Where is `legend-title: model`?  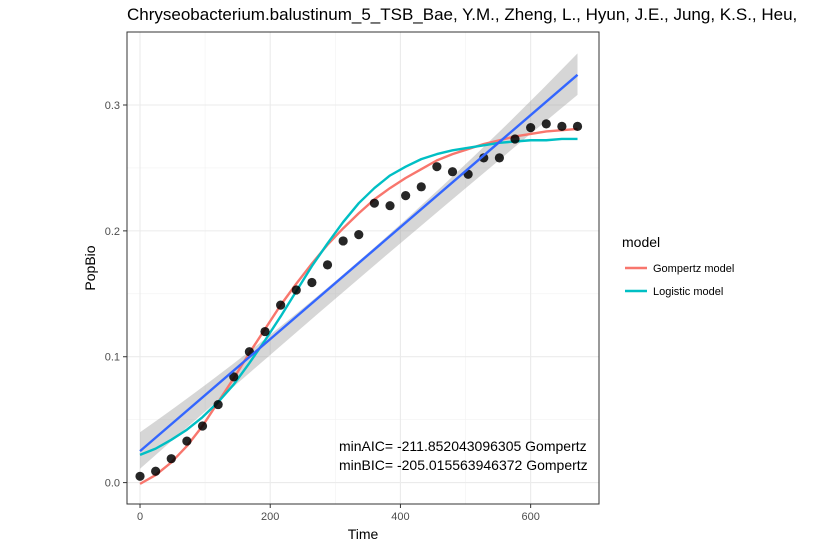
legend-title: model is located at coordinates (641, 242).